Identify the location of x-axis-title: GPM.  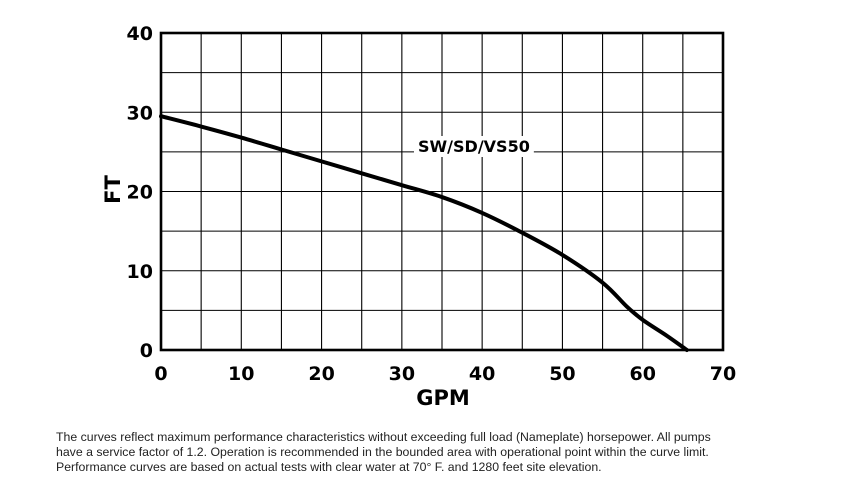
(443, 398).